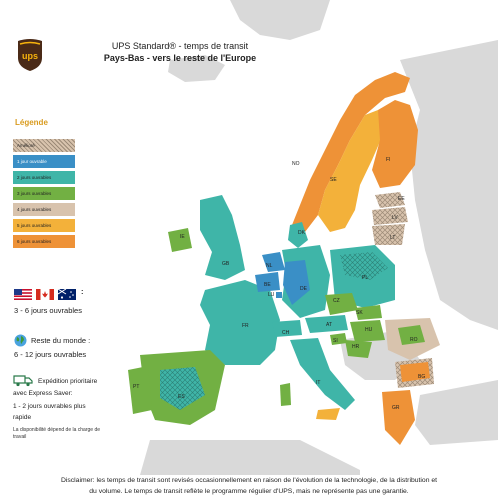 Image resolution: width=498 pixels, height=500 pixels. What do you see at coordinates (196, 68) in the screenshot?
I see `iceland-land` at bounding box center [196, 68].